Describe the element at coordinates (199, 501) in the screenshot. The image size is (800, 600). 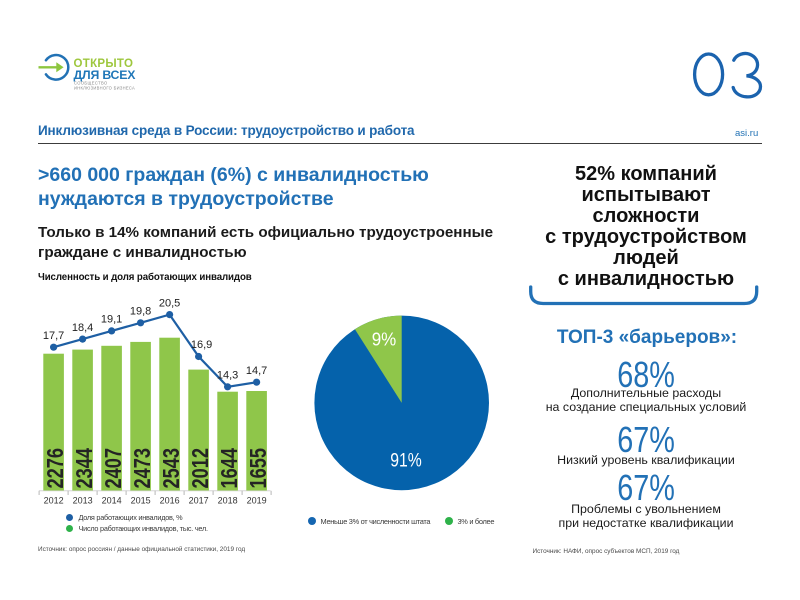
I see `svg-text: 2017` at that location.